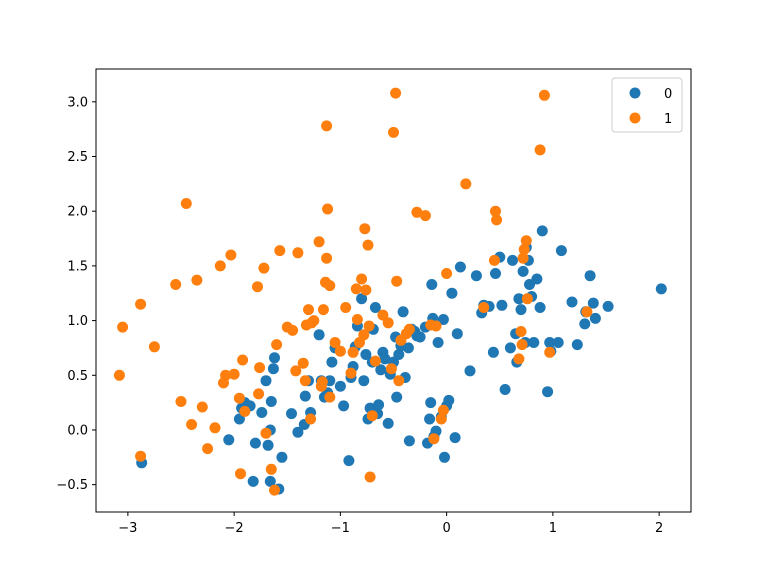  Describe the element at coordinates (340, 528) in the screenshot. I see `x-tick-label: −1` at that location.